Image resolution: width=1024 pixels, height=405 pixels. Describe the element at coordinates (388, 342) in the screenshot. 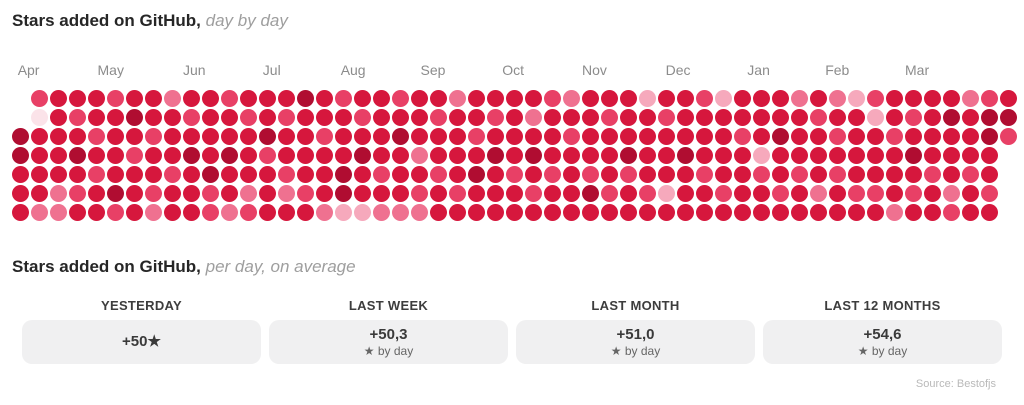

I see `stat-card-box: +50,3 ★ by day` at that location.